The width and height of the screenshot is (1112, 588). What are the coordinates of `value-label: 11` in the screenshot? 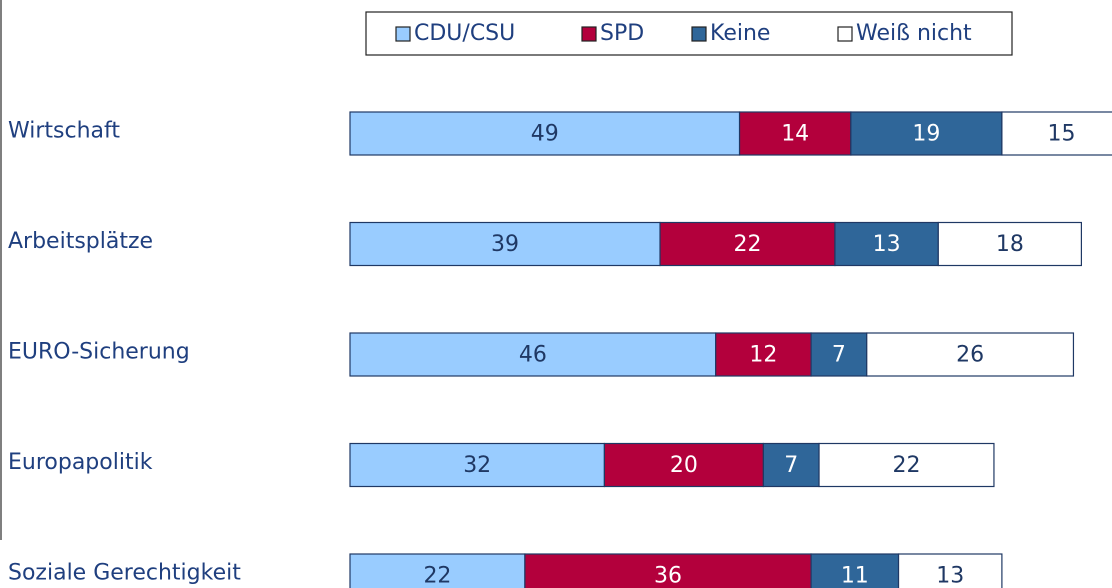 It's located at (855, 576).